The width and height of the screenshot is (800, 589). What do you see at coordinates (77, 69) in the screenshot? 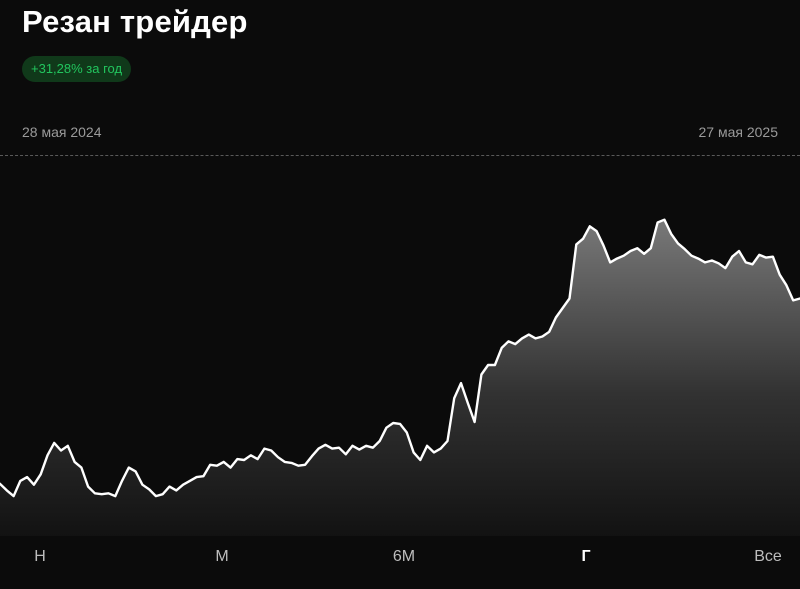
I see `annual-return-badge: +31,28% за год` at bounding box center [77, 69].